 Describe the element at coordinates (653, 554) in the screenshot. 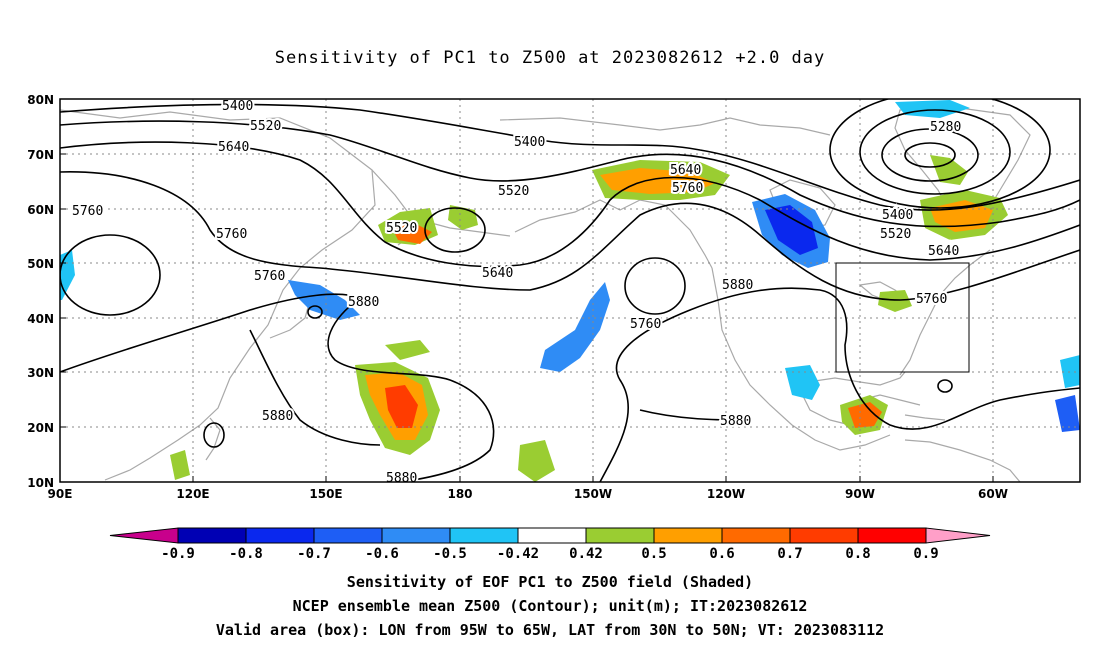

I see `colorbar-tick-label: 0.5` at that location.